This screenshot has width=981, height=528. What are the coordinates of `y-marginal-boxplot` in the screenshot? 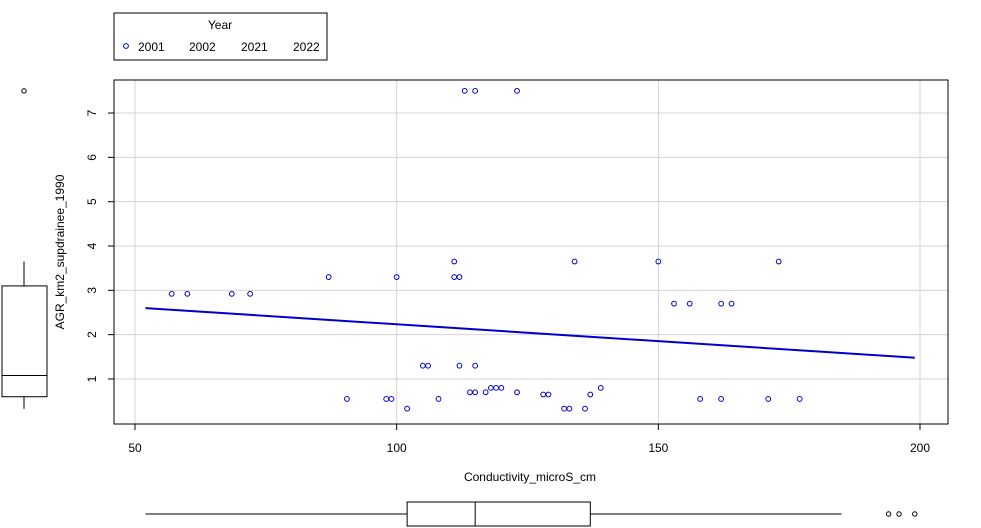 It's located at (24, 248).